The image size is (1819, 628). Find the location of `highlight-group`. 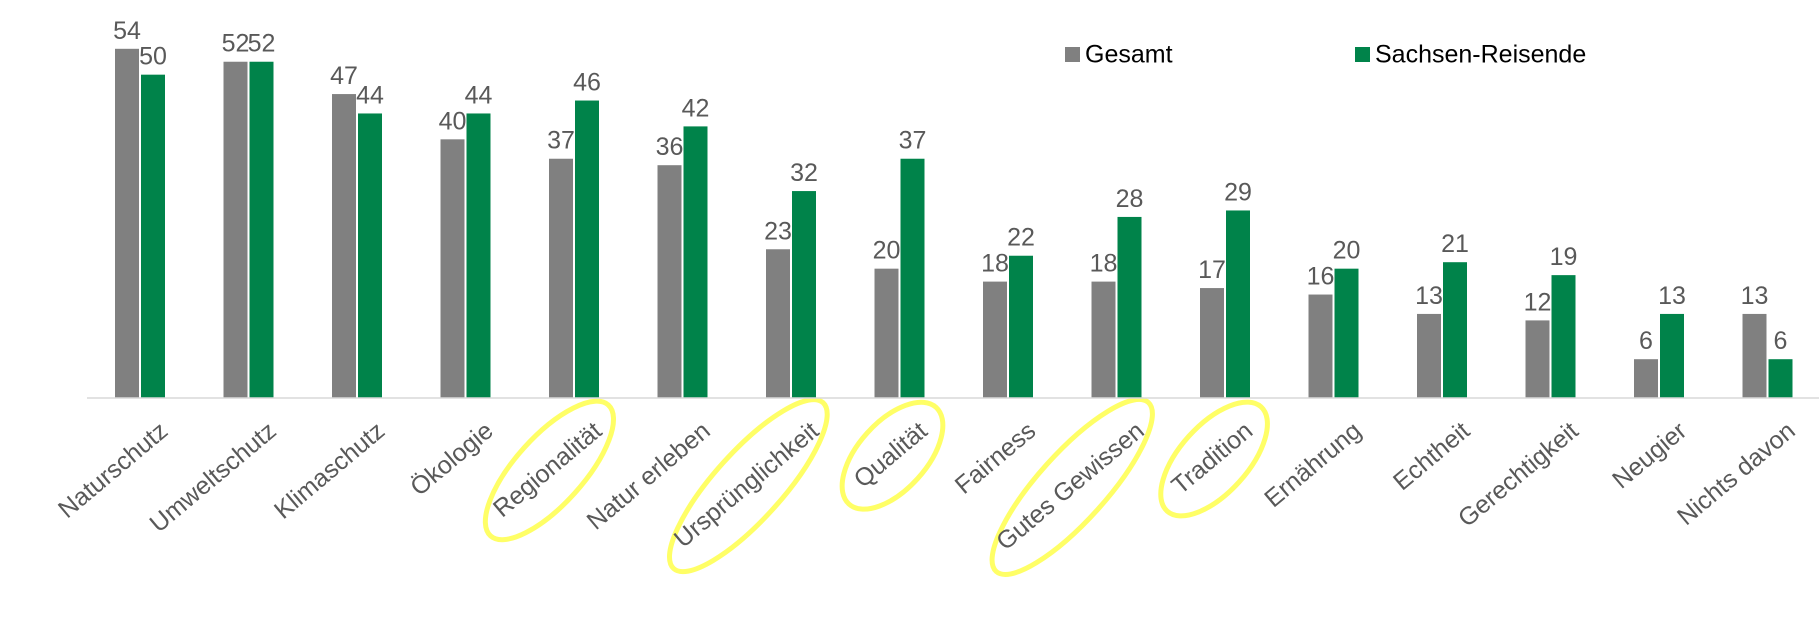

highlight-group is located at coordinates (876, 486).